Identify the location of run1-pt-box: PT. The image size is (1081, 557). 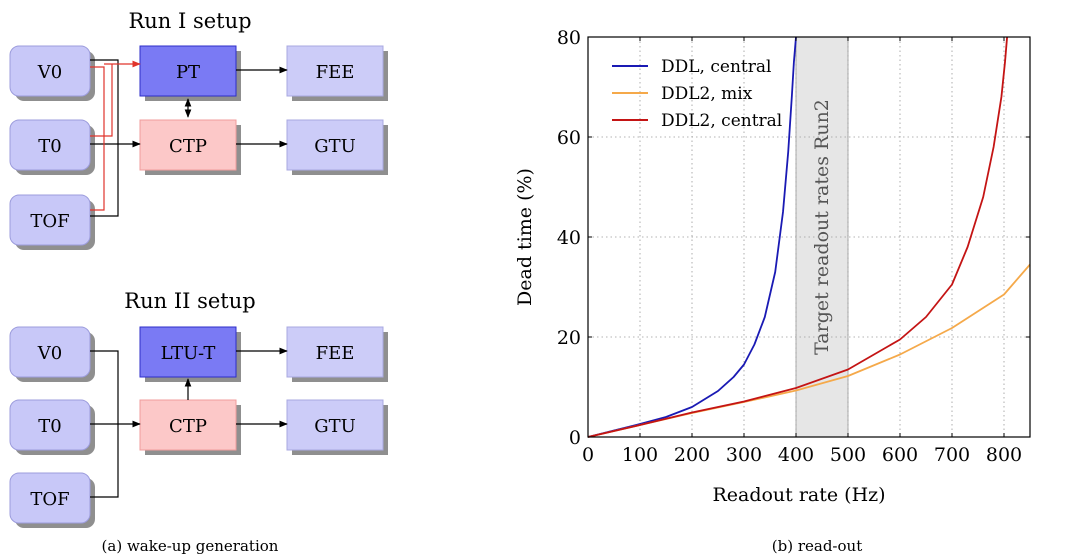
(188, 71).